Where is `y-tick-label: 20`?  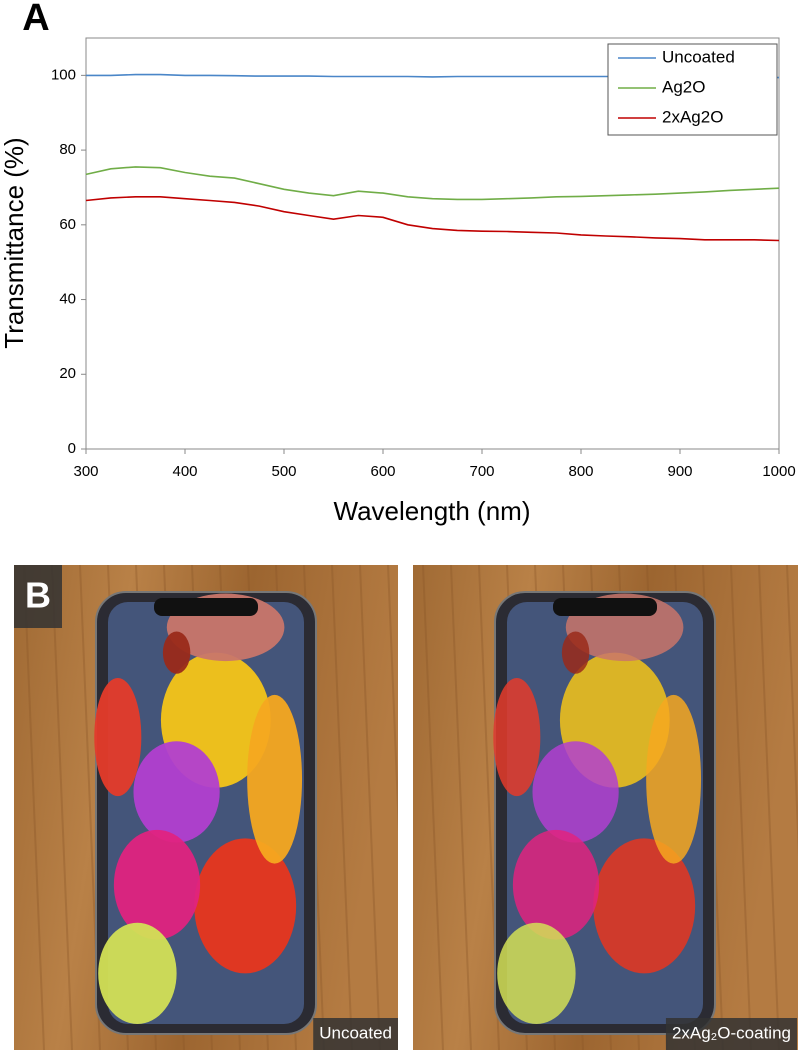 y-tick-label: 20 is located at coordinates (67, 373).